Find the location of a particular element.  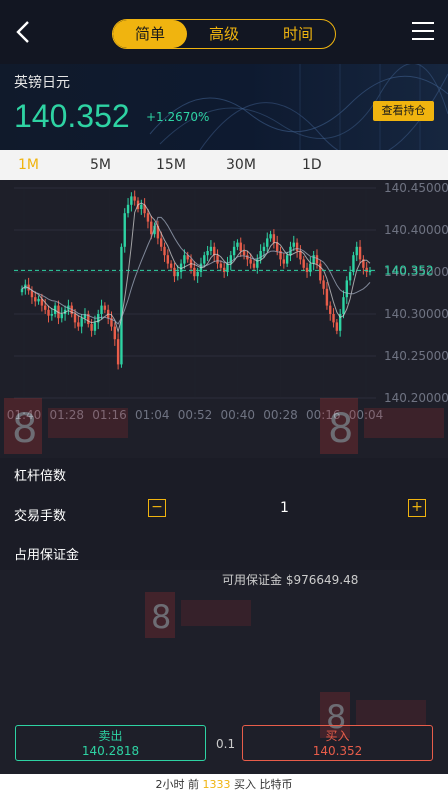

y-tick-label: 140.25000 is located at coordinates (416, 356).